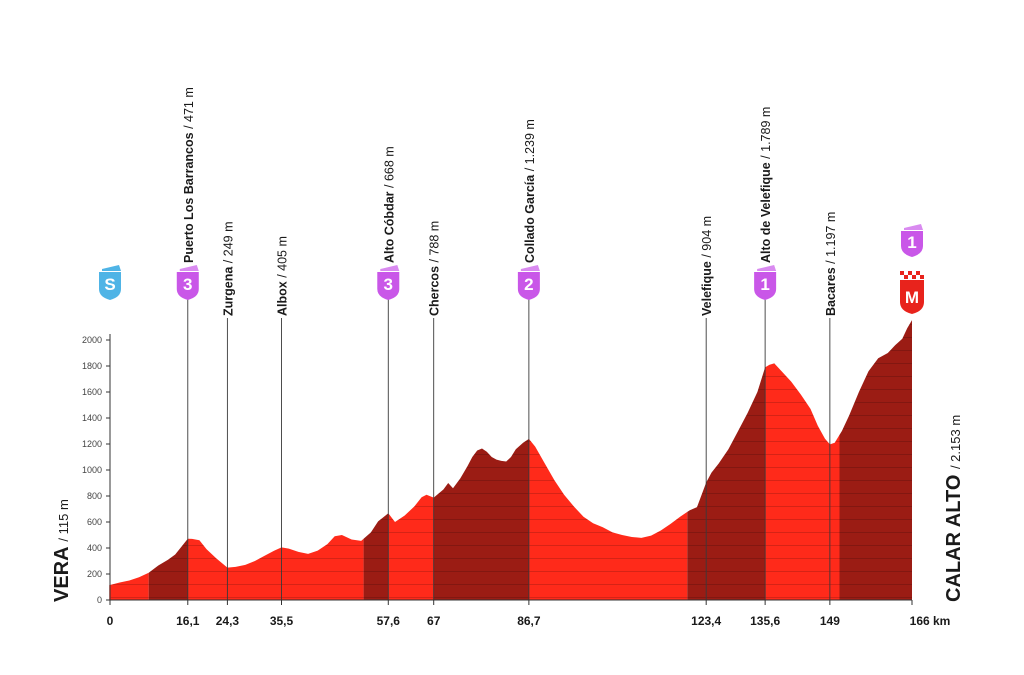  I want to click on start-label-altitude: / 115 m, so click(63, 520).